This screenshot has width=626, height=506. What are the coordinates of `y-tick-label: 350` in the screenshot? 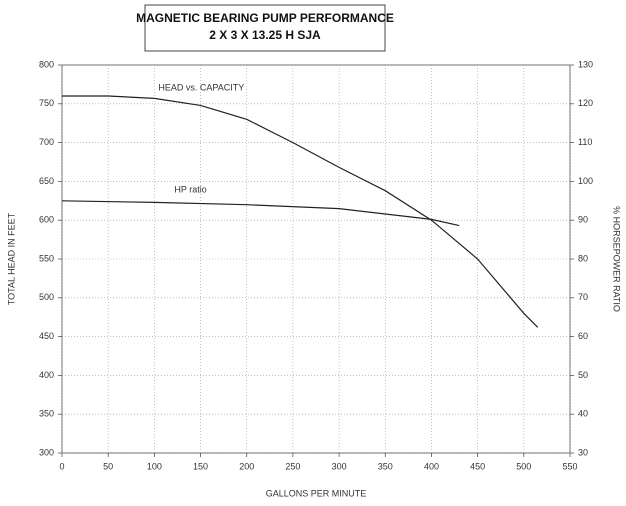 It's located at (46, 414).